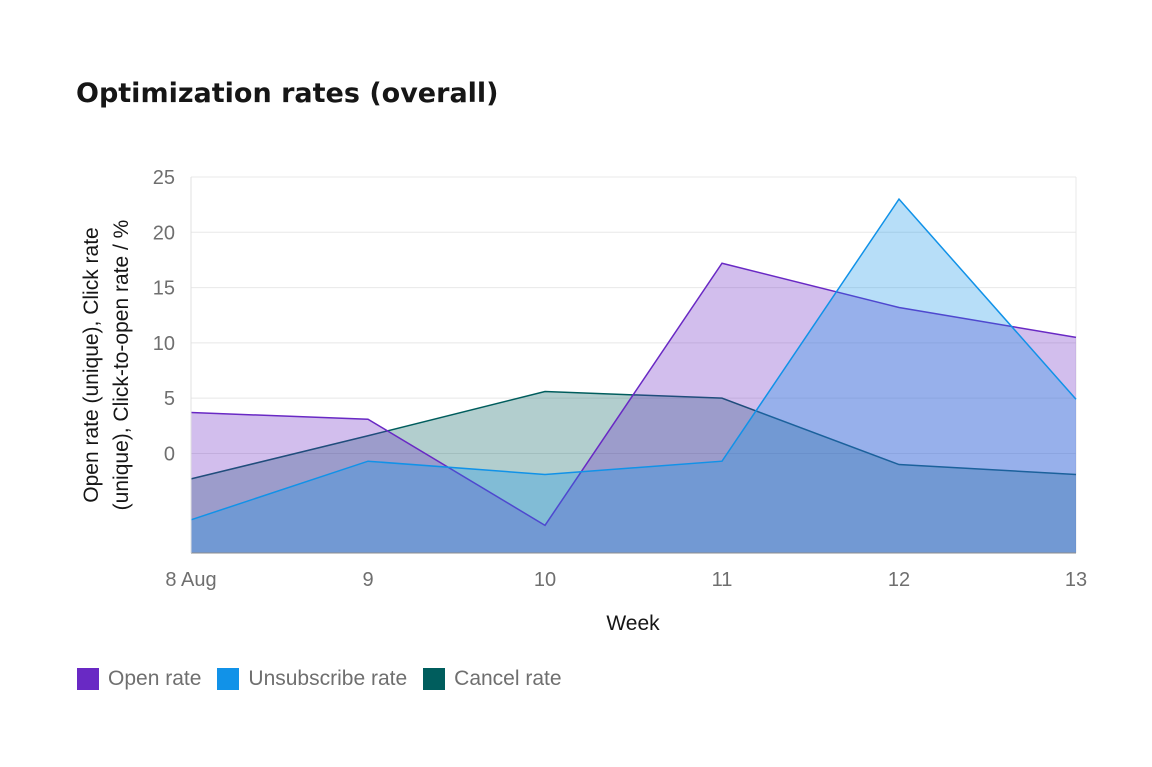  Describe the element at coordinates (164, 233) in the screenshot. I see `y-tick-label: 20` at that location.